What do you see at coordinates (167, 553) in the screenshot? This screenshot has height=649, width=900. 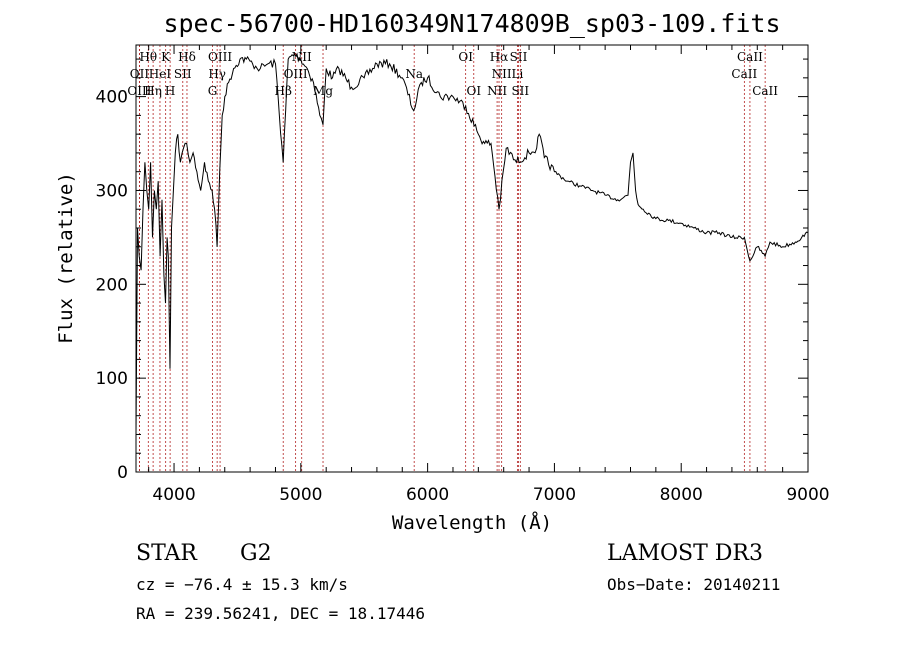 I see `object-class: STAR` at bounding box center [167, 553].